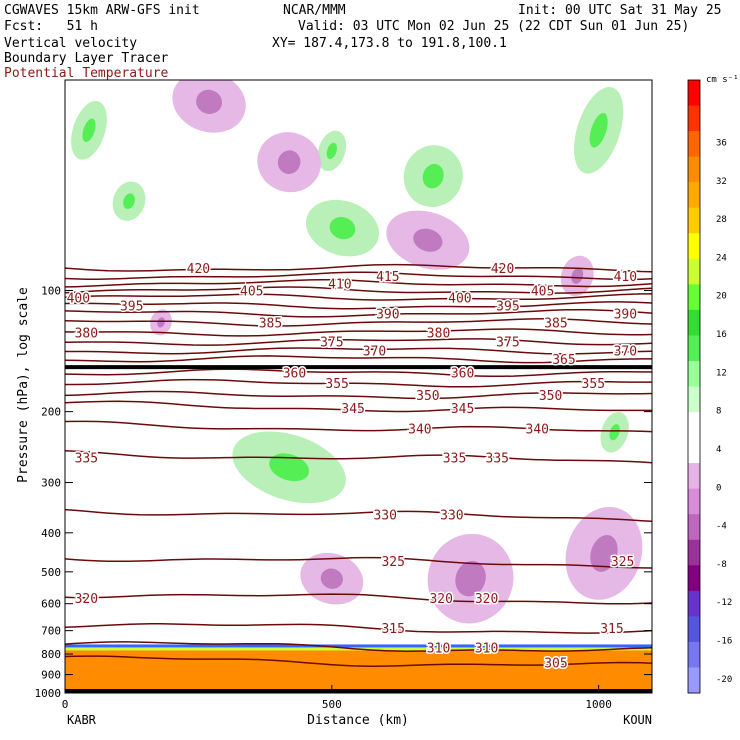 This screenshot has width=740, height=740. Describe the element at coordinates (86, 73) in the screenshot. I see `field-potential-temperature: Potential Temperature` at that location.